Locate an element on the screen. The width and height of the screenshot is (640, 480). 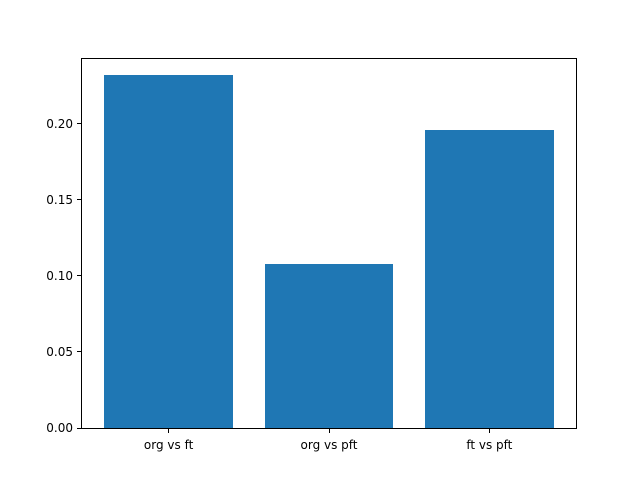
bar-org-vs-ft is located at coordinates (168, 251).